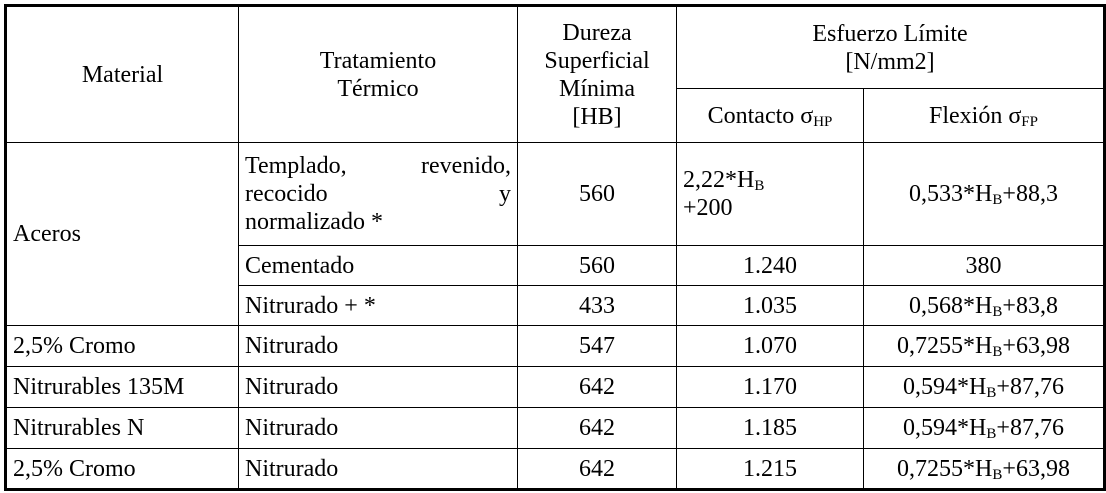 The width and height of the screenshot is (1106, 493). I want to click on contacto-value: 1.035, so click(770, 305).